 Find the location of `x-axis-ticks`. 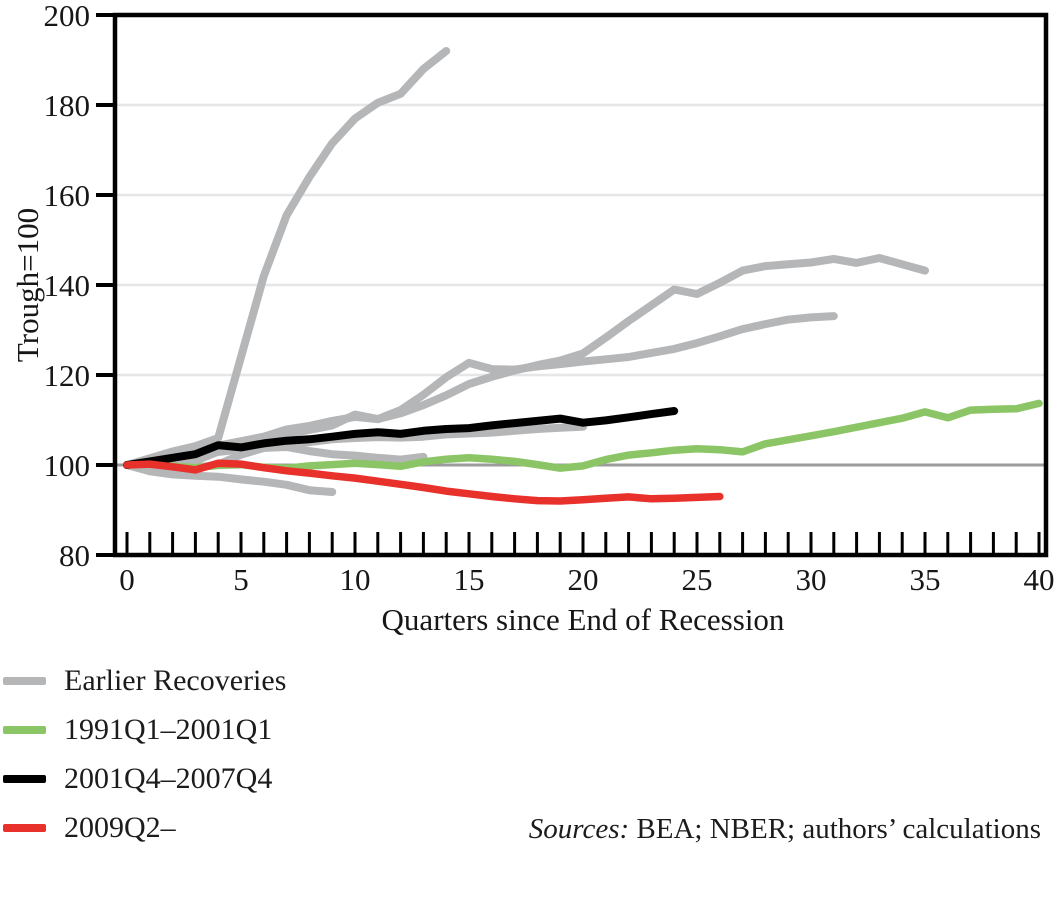

x-axis-ticks is located at coordinates (583, 542).